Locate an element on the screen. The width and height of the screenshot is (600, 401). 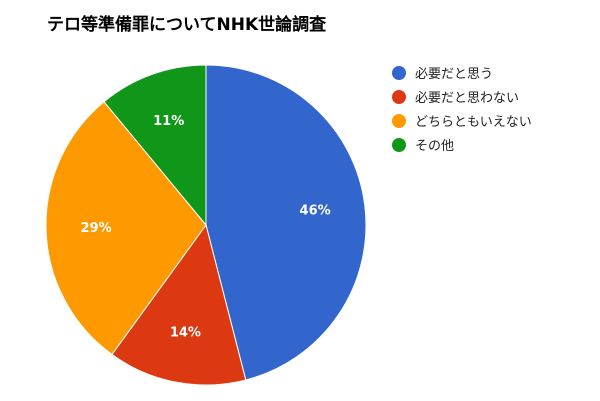
legend: 必要だと思う必要だと思わない どちらともいえない その他 is located at coordinates (462, 111).